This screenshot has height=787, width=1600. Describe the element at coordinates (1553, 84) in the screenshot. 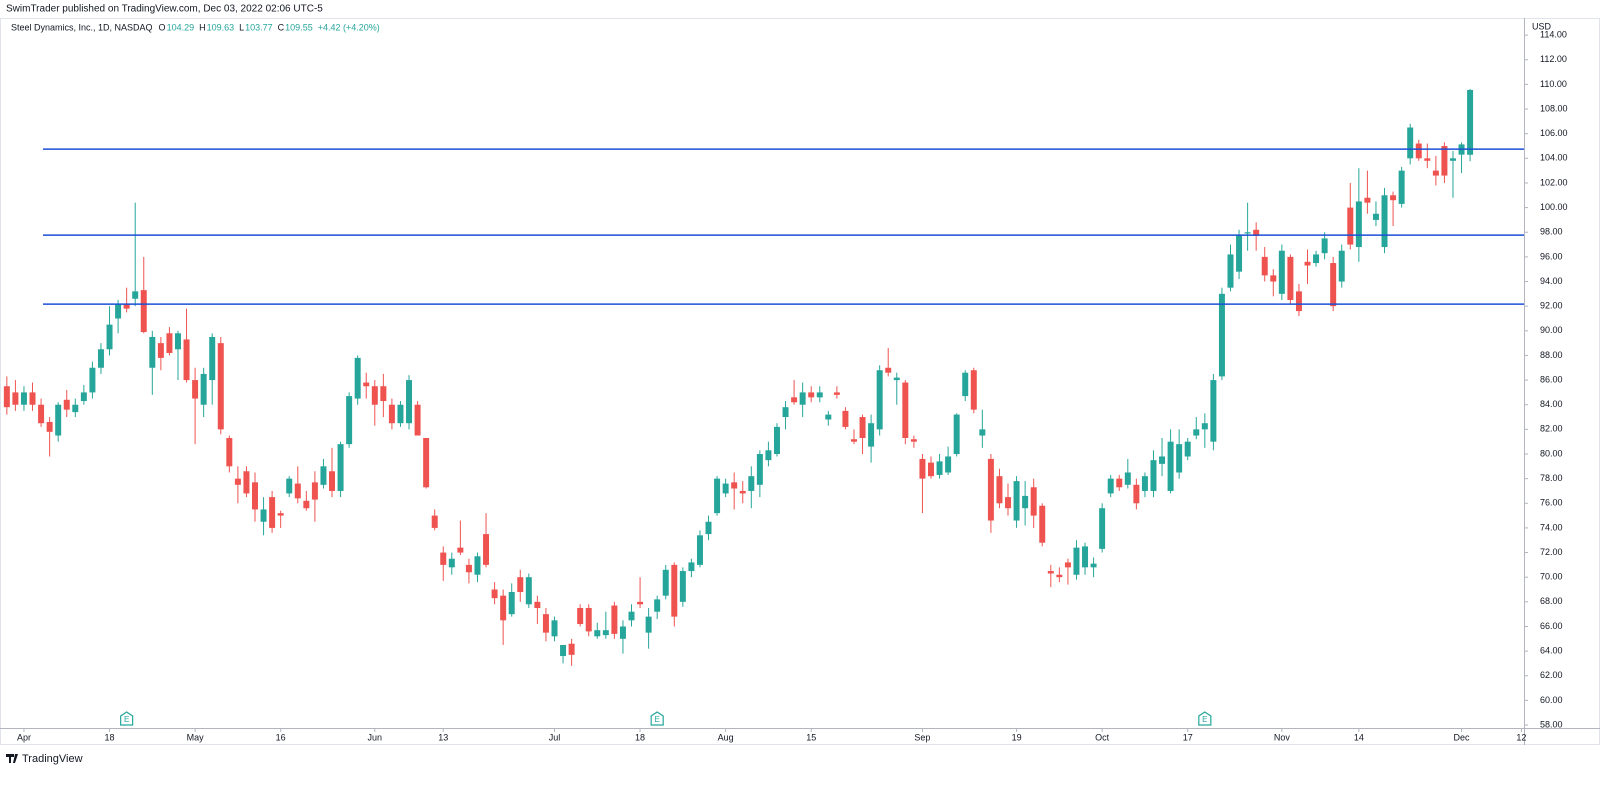

I see `y-tick-label: 110.00` at that location.